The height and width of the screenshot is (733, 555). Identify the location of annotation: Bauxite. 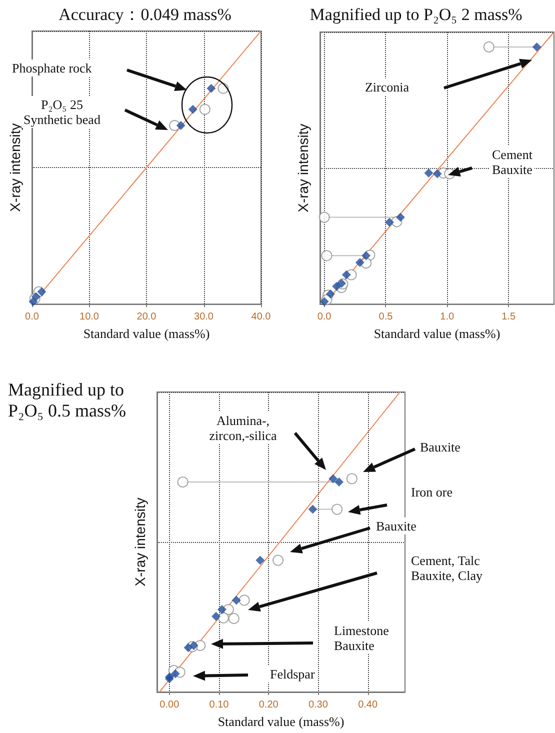
(396, 526).